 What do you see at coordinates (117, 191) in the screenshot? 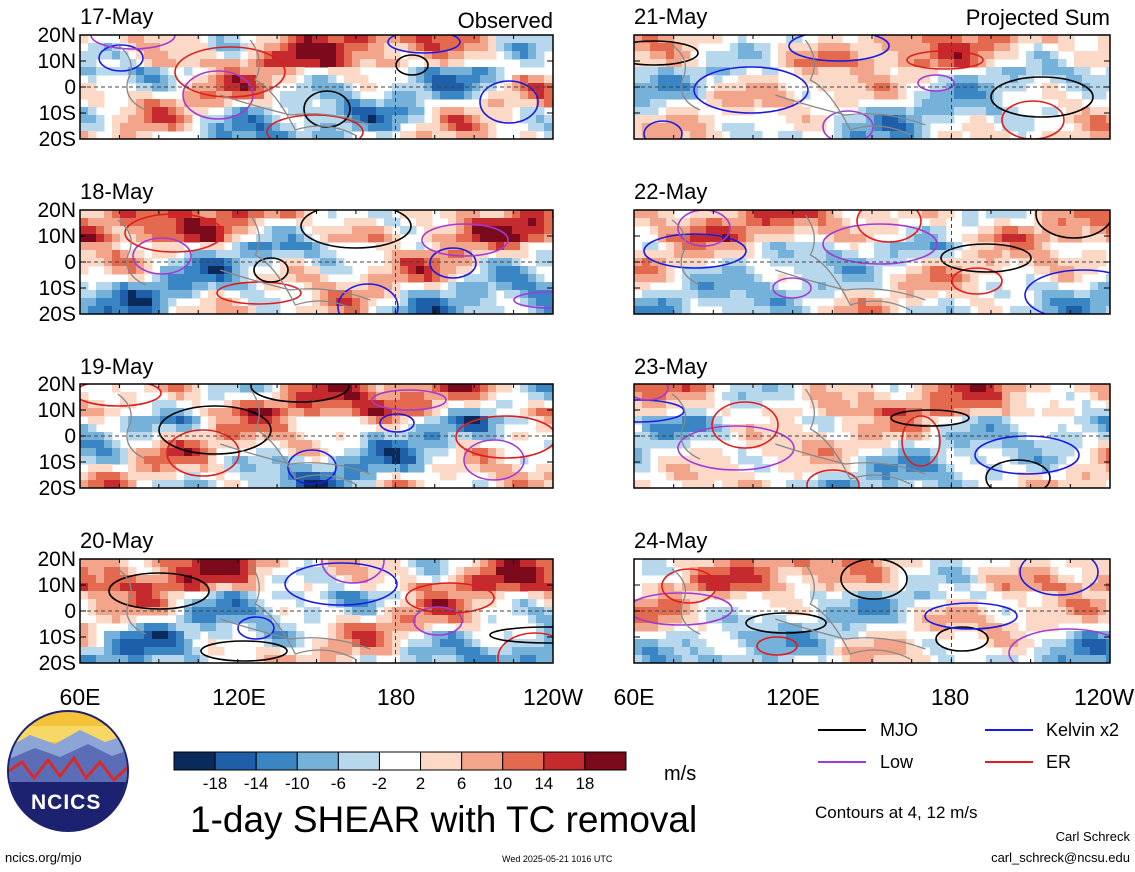
I see `panel-date: 18-May` at bounding box center [117, 191].